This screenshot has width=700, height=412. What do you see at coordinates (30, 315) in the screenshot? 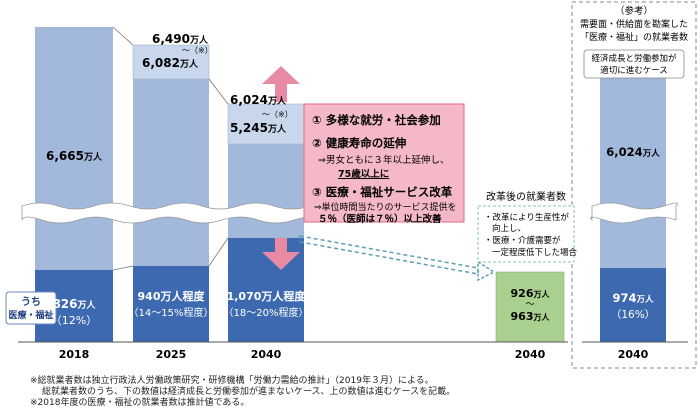
I see `legend-label-2: 医療・福祉` at bounding box center [30, 315].